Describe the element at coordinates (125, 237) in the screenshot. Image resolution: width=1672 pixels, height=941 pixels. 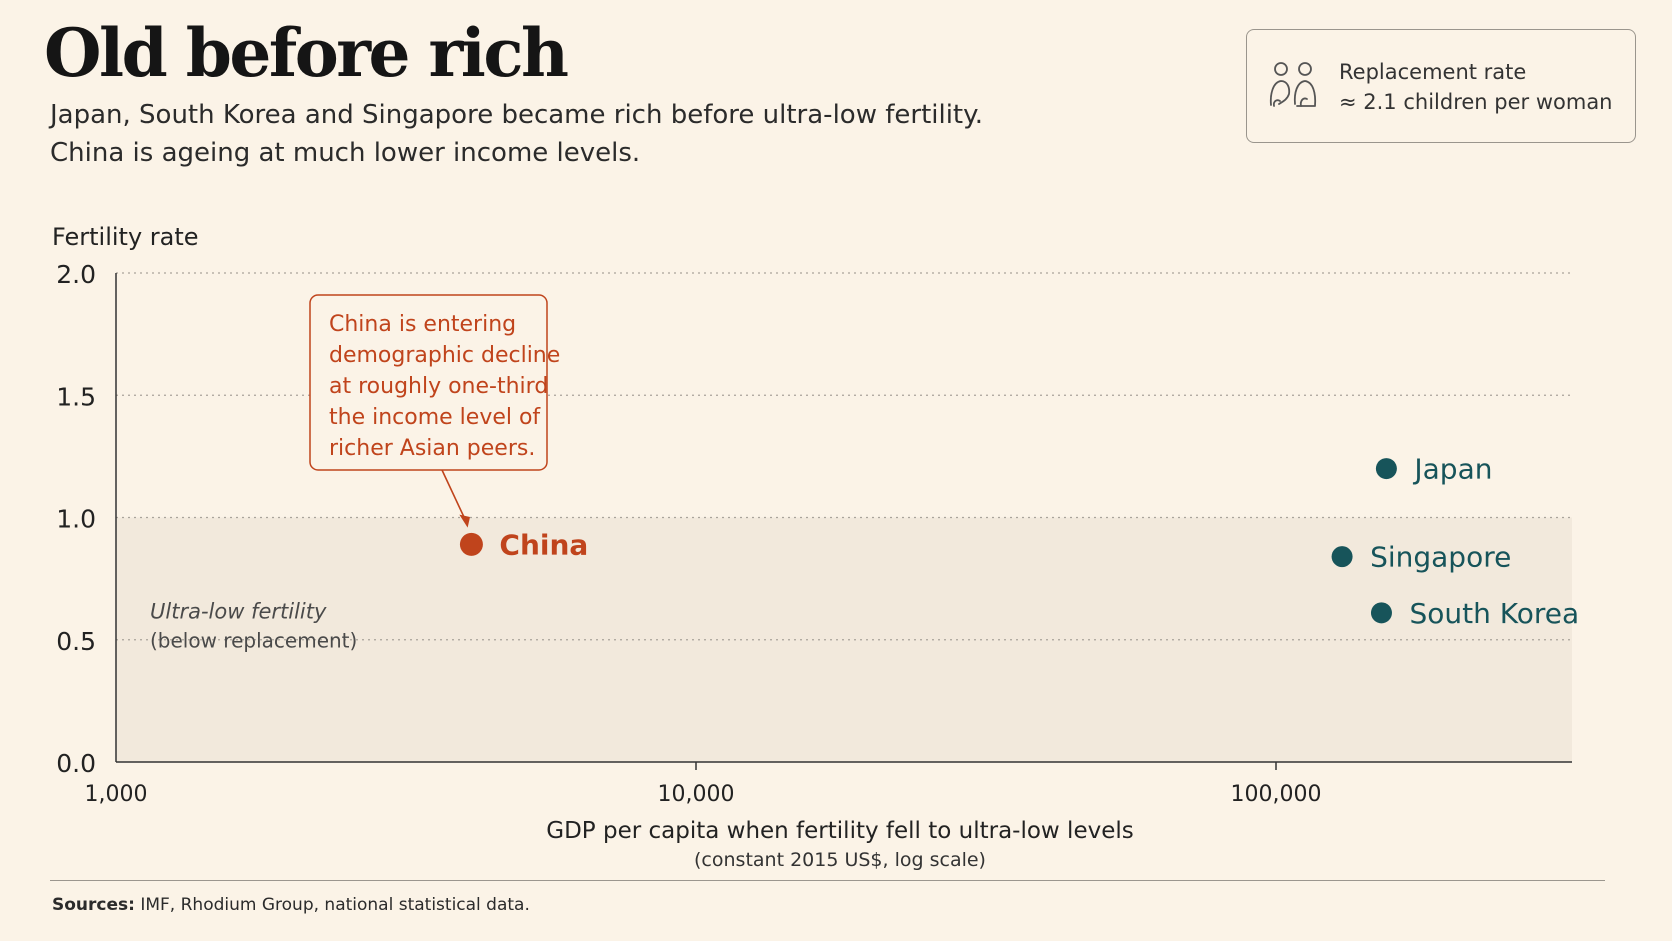
I see `y-axis-label: Fertility rate` at that location.